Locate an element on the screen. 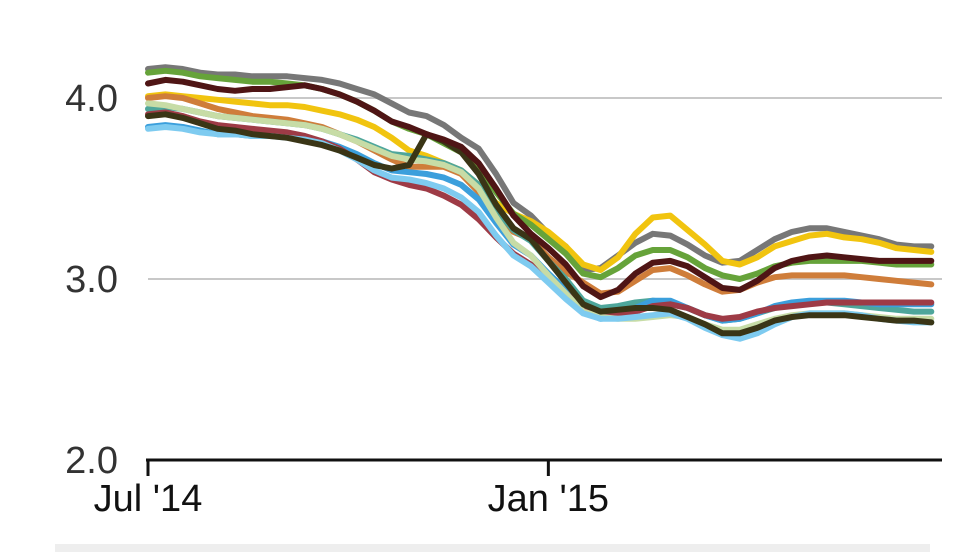  x-axis-ticks: Jul '14 Jan '15 is located at coordinates (351, 490).